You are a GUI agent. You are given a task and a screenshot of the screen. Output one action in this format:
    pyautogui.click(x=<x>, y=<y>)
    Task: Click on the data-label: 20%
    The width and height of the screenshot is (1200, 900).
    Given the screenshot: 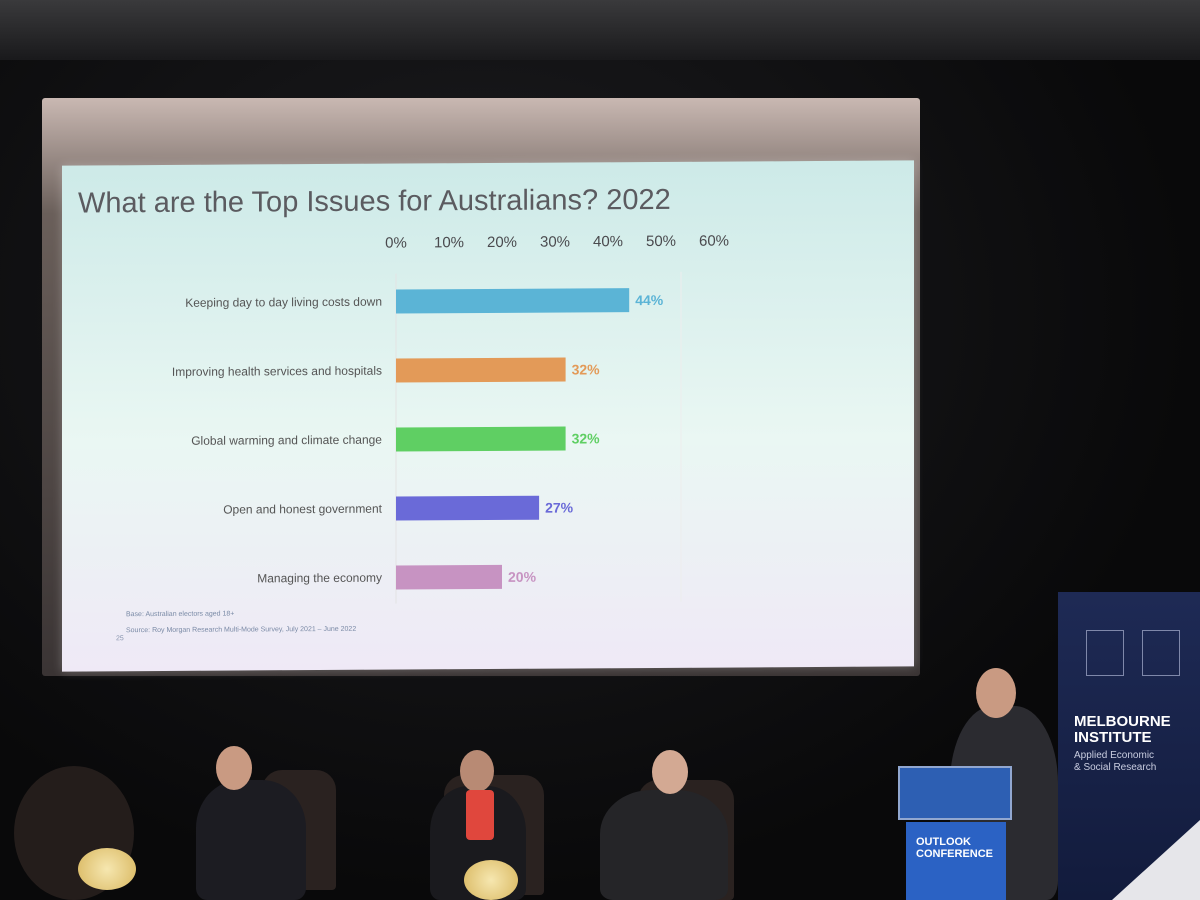 What is the action you would take?
    pyautogui.click(x=522, y=577)
    